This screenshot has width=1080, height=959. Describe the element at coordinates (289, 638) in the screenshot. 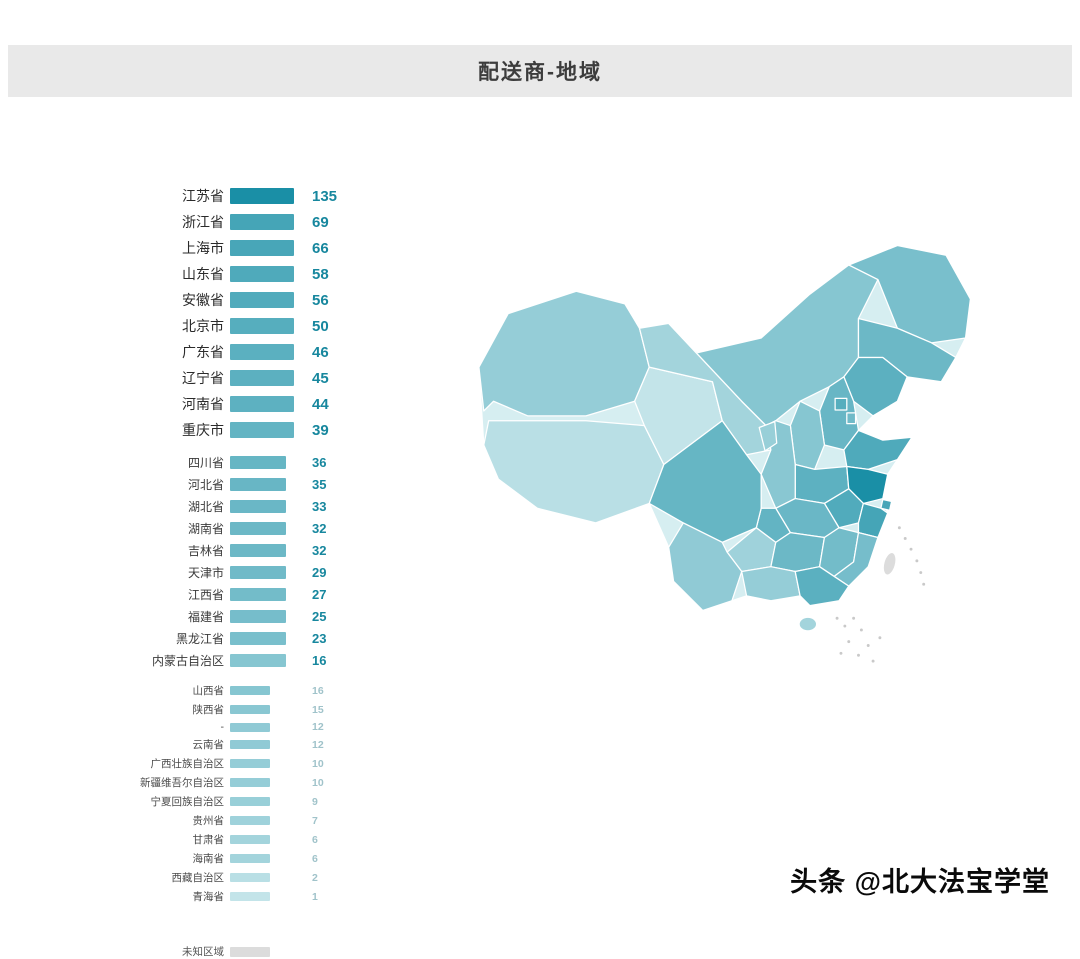

I see `legend-row: 黑龙江省 23` at that location.